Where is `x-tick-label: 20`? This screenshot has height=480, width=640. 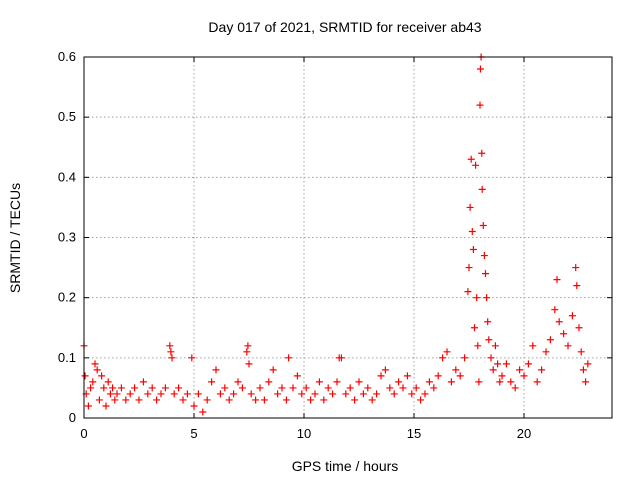
x-tick-label: 20 is located at coordinates (524, 433).